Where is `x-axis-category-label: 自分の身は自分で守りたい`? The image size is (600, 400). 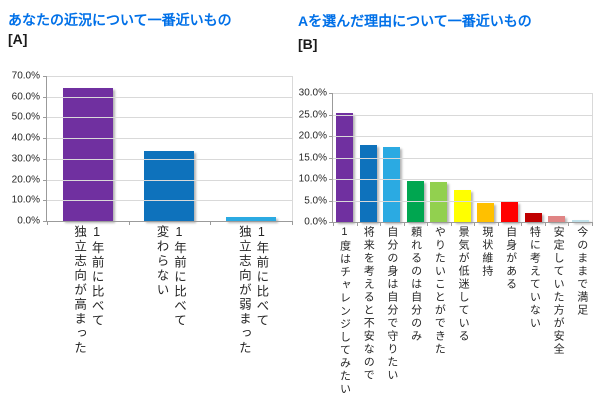 x-axis-category-label: 自分の身は自分で守りたい is located at coordinates (391, 304).